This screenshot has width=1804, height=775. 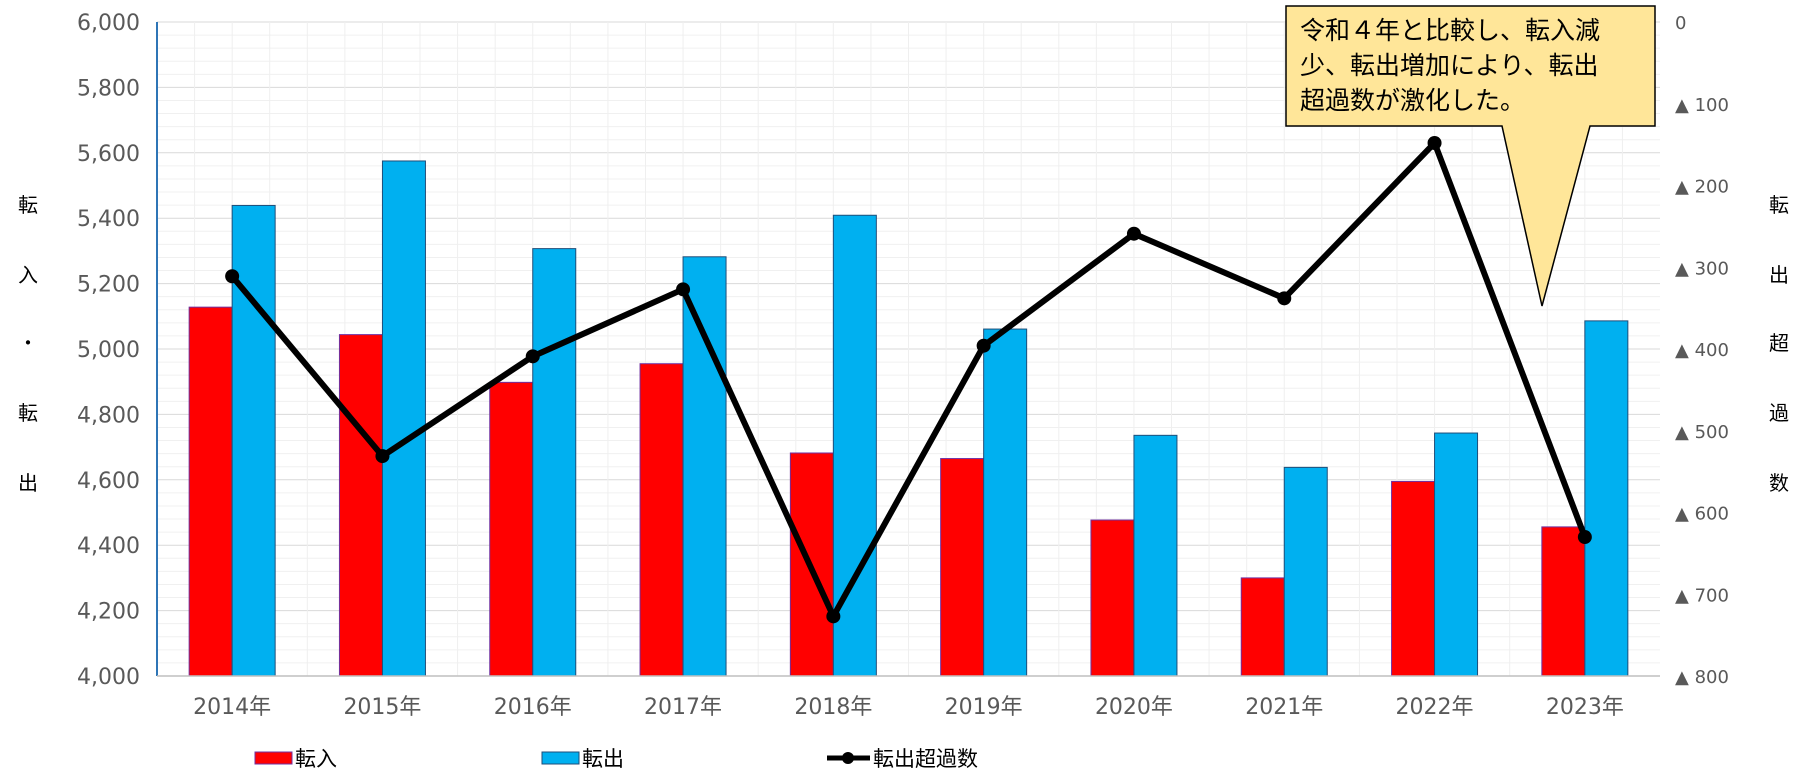 What do you see at coordinates (28, 483) in the screenshot?
I see `y-axis-title-char: 出` at bounding box center [28, 483].